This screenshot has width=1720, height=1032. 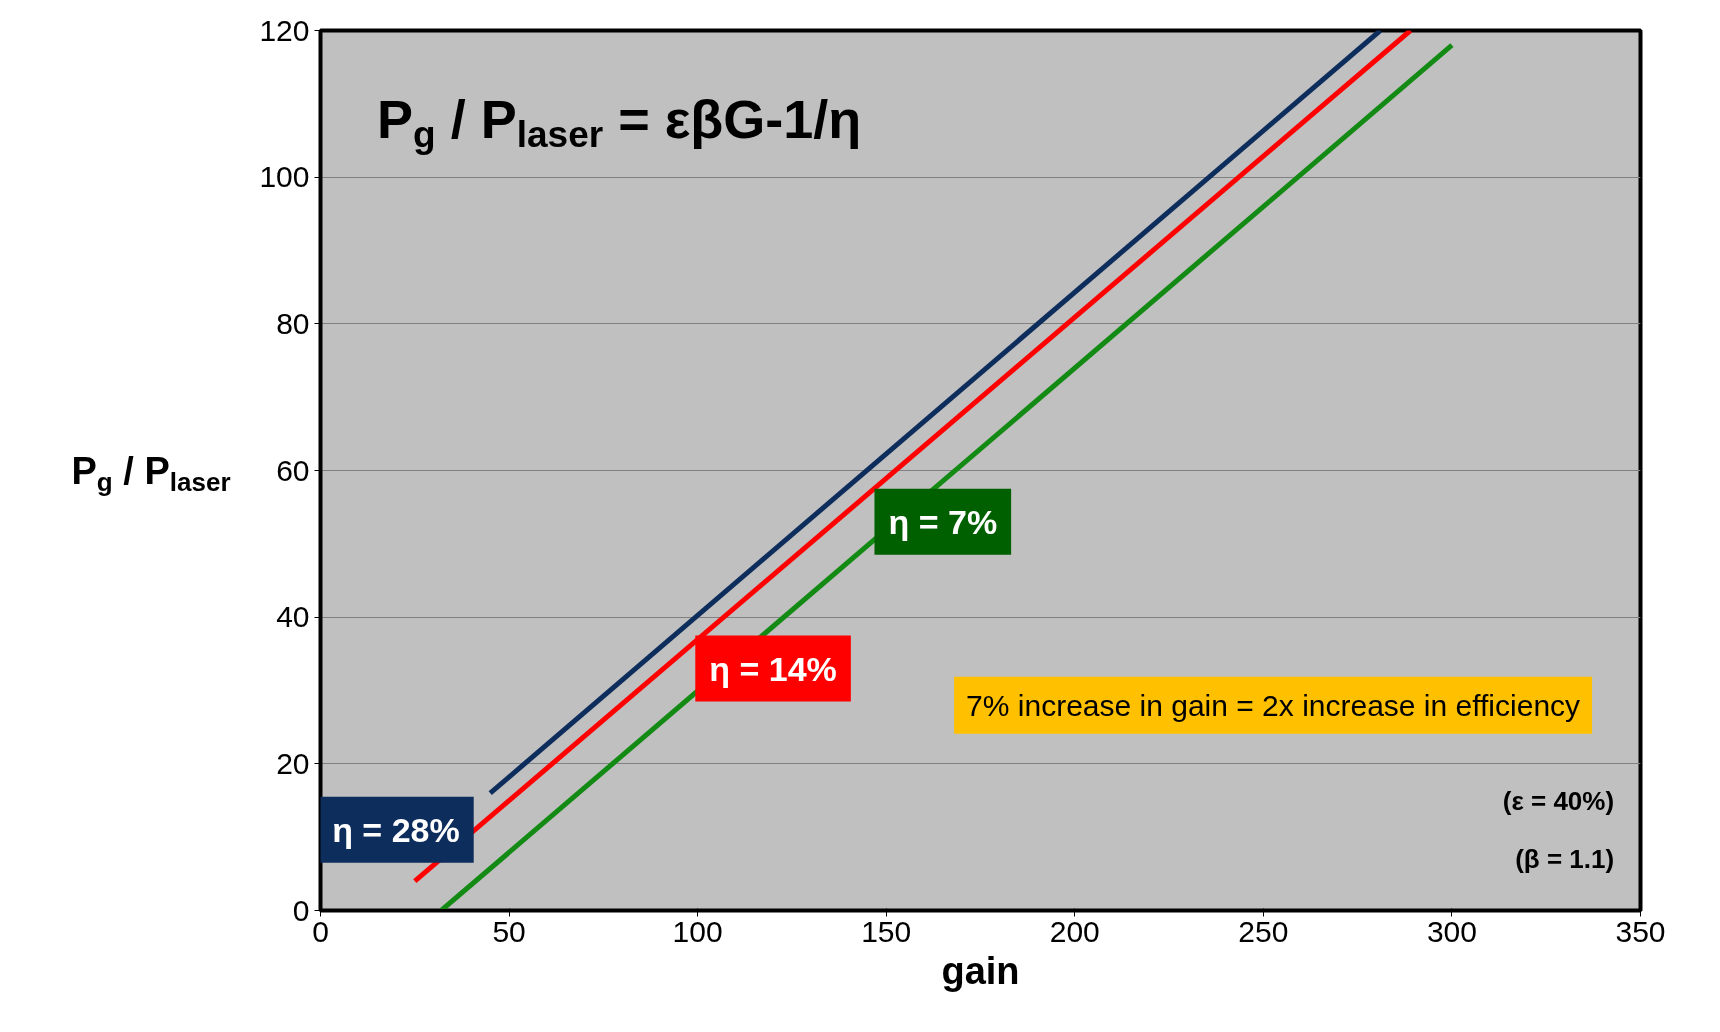 What do you see at coordinates (1558, 800) in the screenshot?
I see `annotation: (ε = 40%)` at bounding box center [1558, 800].